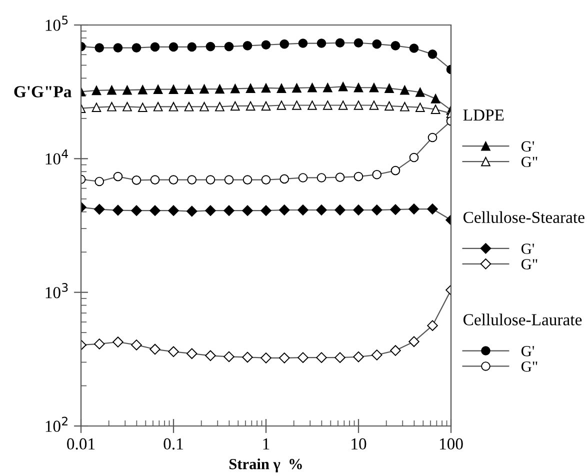 This screenshot has width=587, height=476. Describe the element at coordinates (43, 92) in the screenshot. I see `y-axis-title: G'G"Pa` at that location.